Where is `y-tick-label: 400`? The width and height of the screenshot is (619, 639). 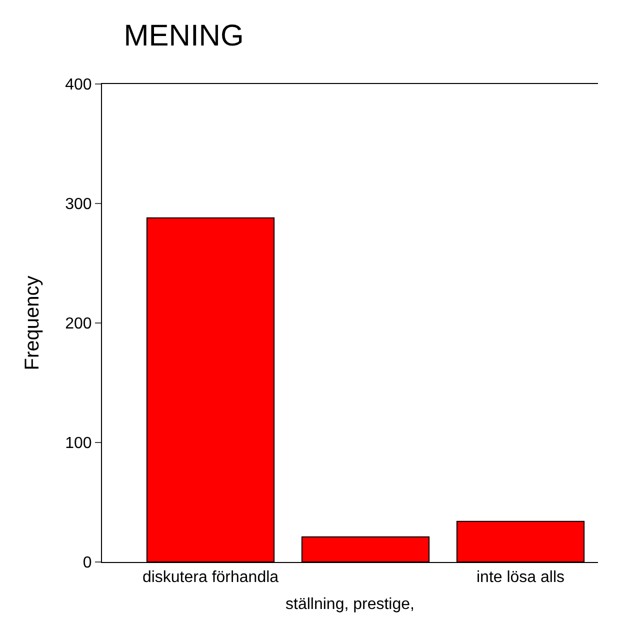 y-tick-label: 400 is located at coordinates (78, 85).